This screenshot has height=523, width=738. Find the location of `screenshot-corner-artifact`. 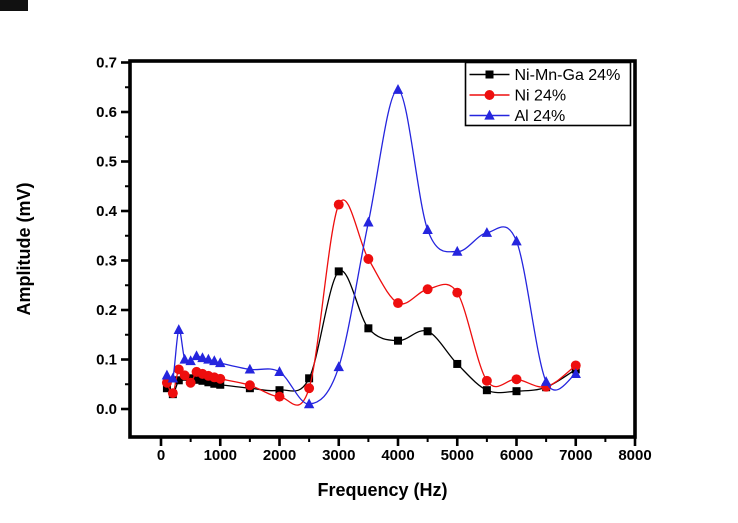

screenshot-corner-artifact is located at coordinates (14, 5).